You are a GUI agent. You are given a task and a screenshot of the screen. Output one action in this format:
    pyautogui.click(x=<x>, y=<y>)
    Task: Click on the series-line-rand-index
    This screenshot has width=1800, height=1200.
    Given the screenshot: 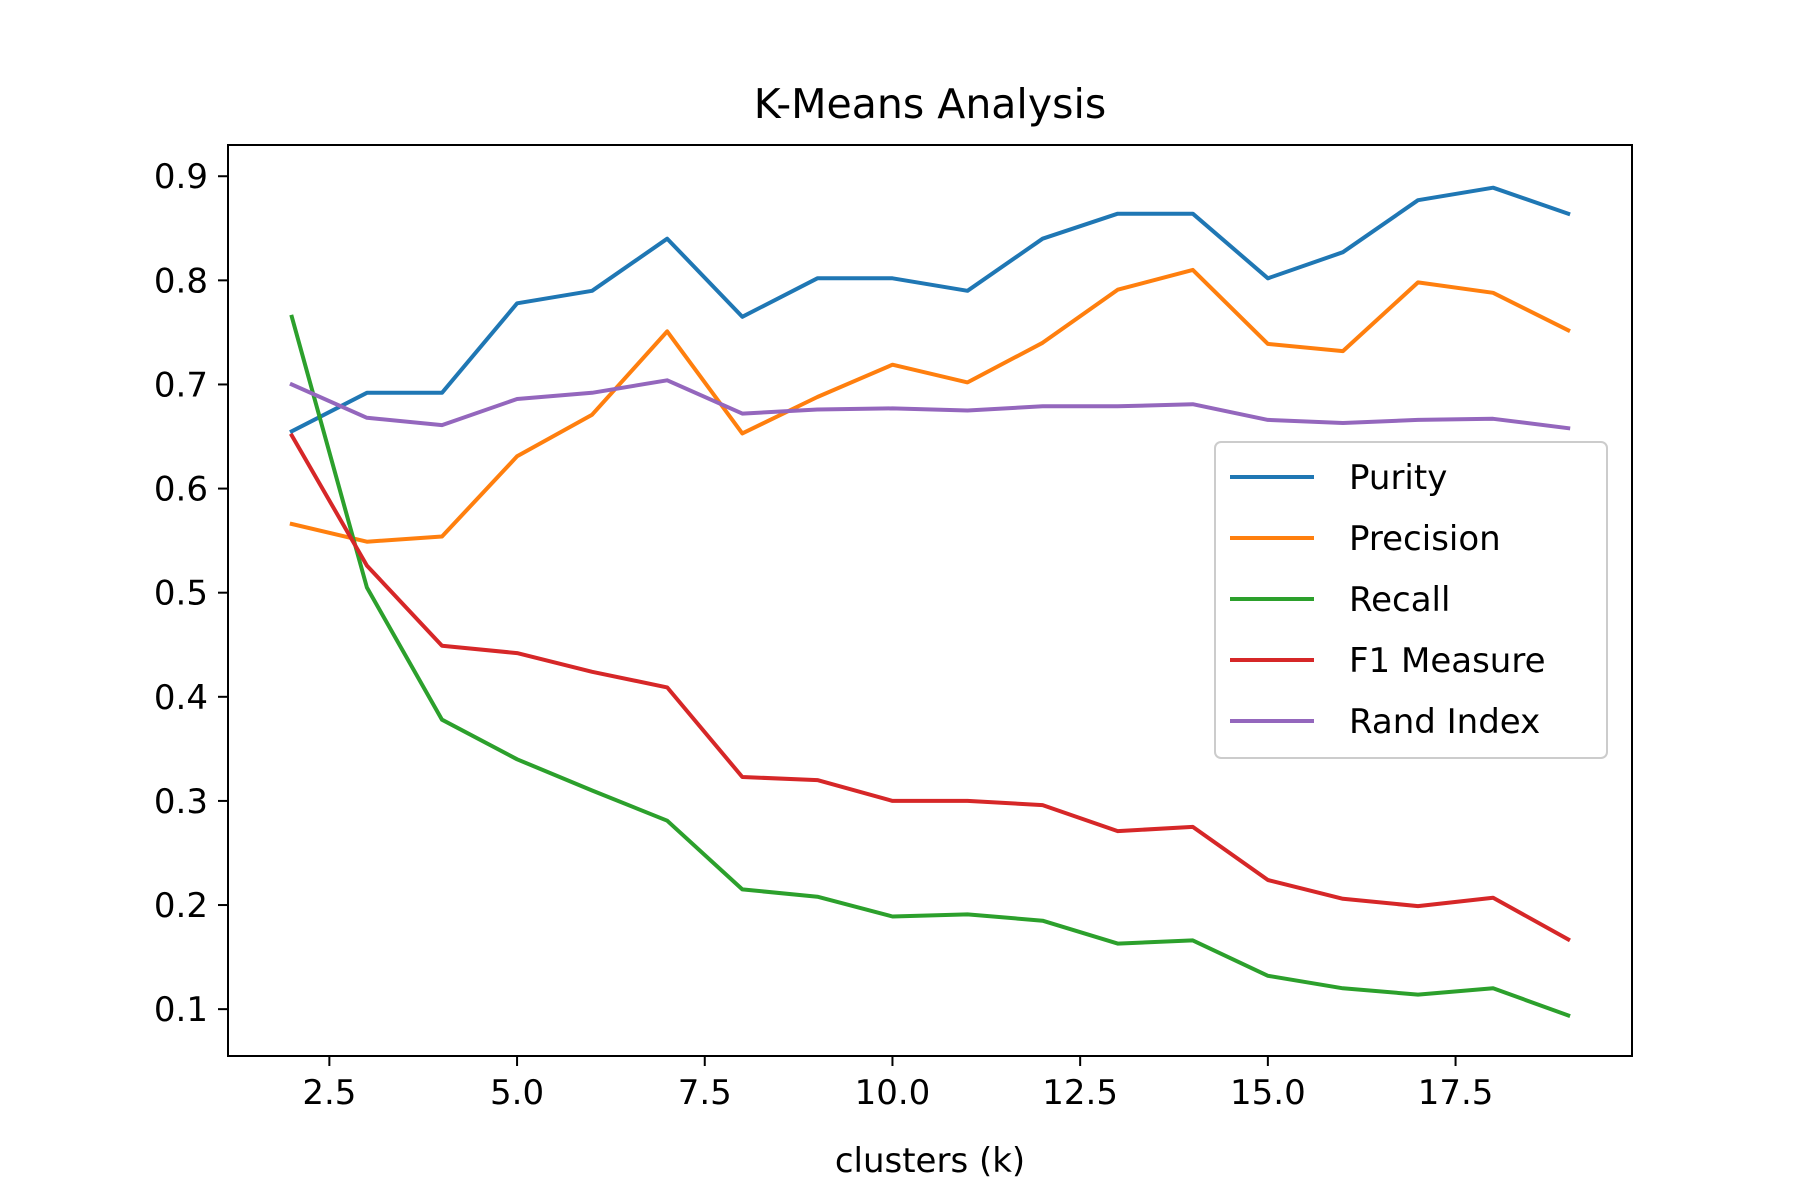 What is the action you would take?
    pyautogui.click(x=930, y=404)
    